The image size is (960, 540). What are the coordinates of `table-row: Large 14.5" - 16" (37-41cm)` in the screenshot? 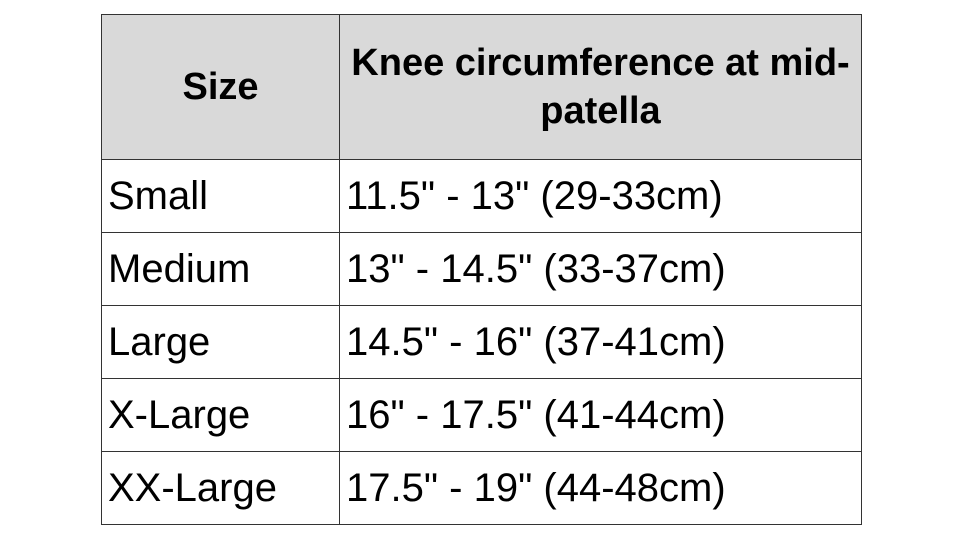 It's located at (481, 342).